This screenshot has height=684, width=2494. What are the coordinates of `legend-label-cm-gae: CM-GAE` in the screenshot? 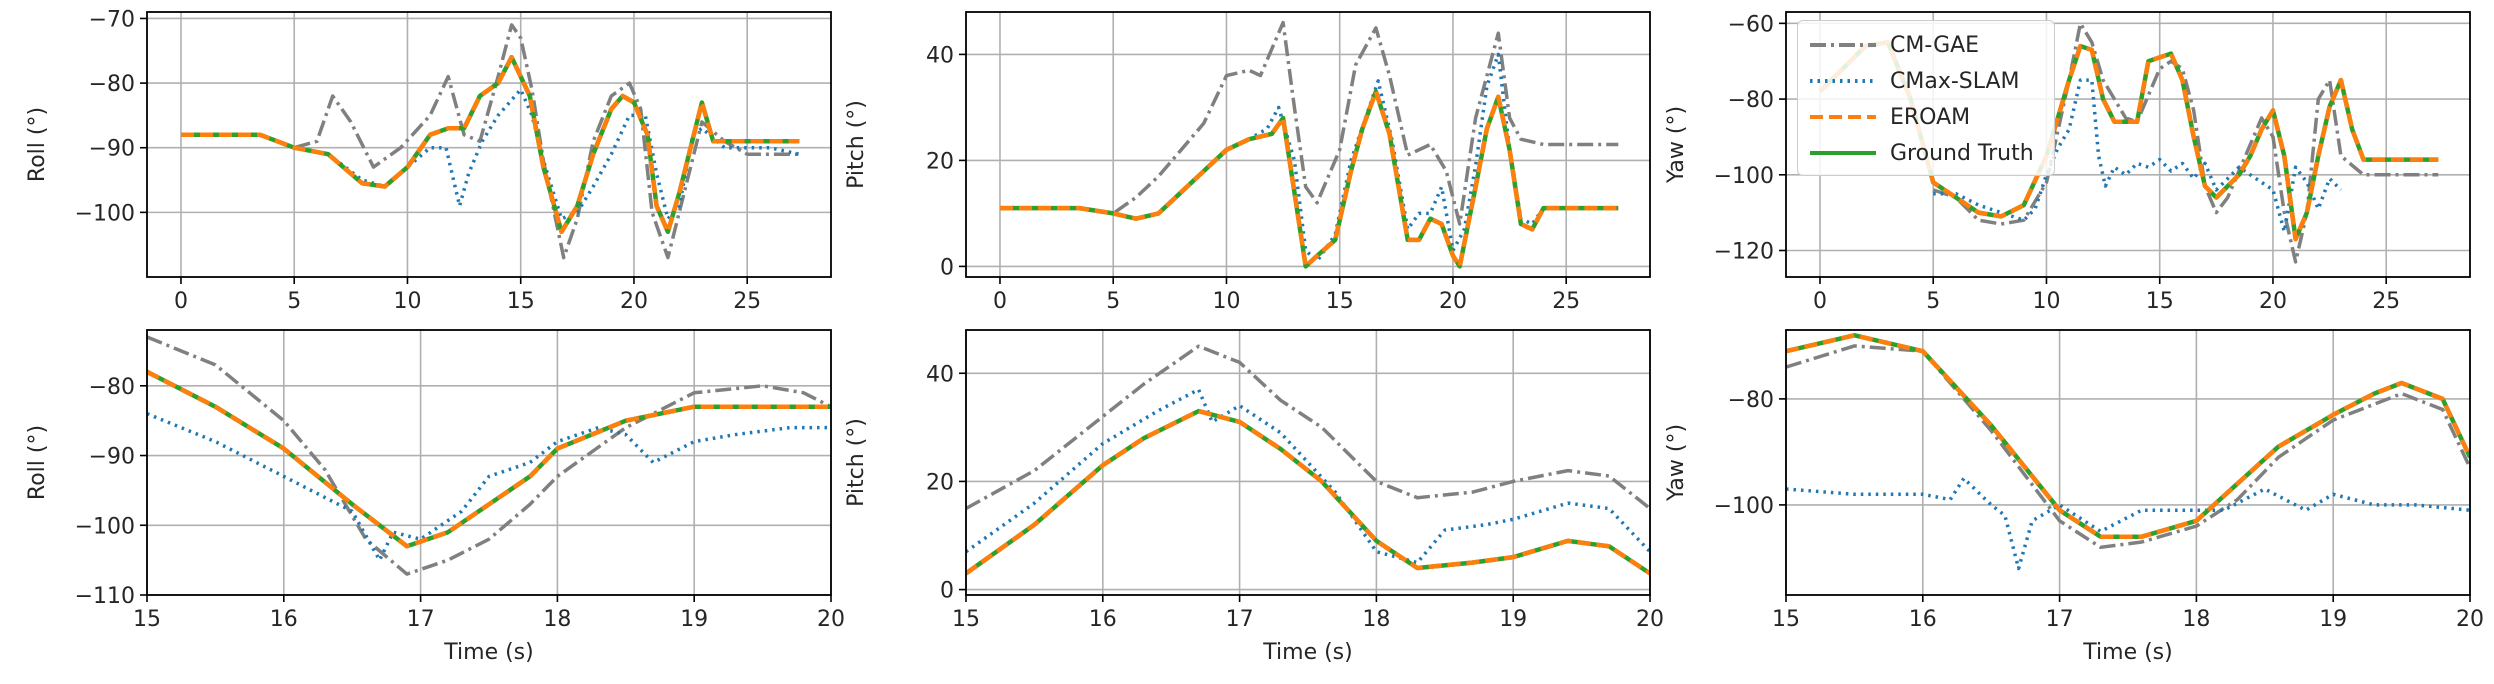 It's located at (1935, 45).